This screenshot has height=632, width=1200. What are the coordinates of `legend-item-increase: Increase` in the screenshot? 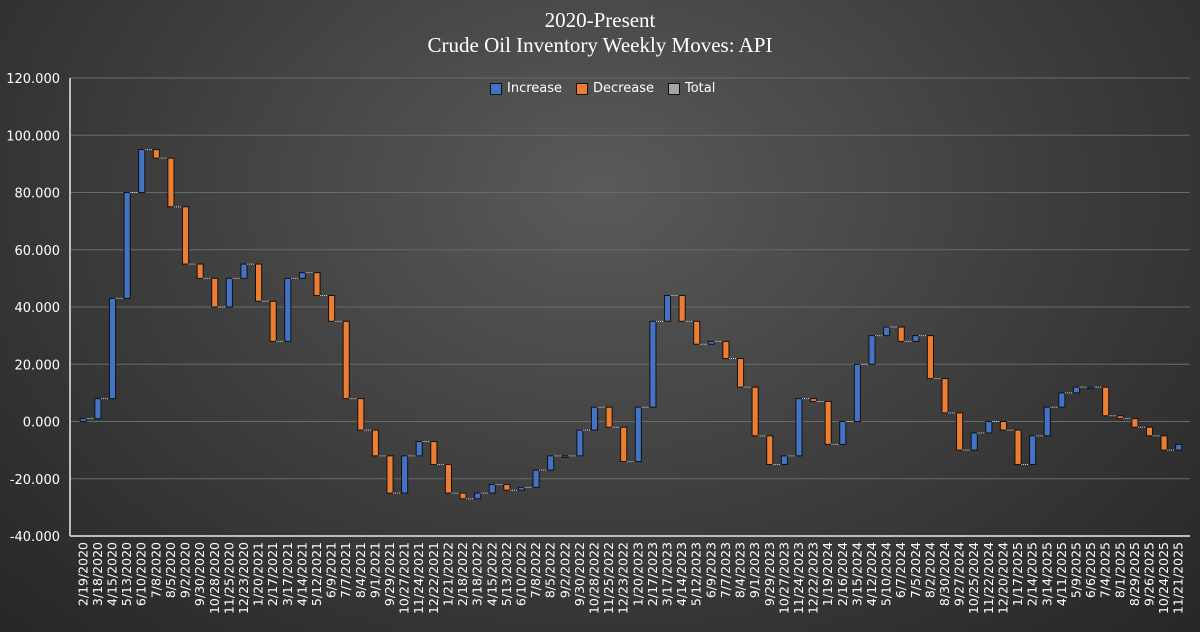 It's located at (526, 88).